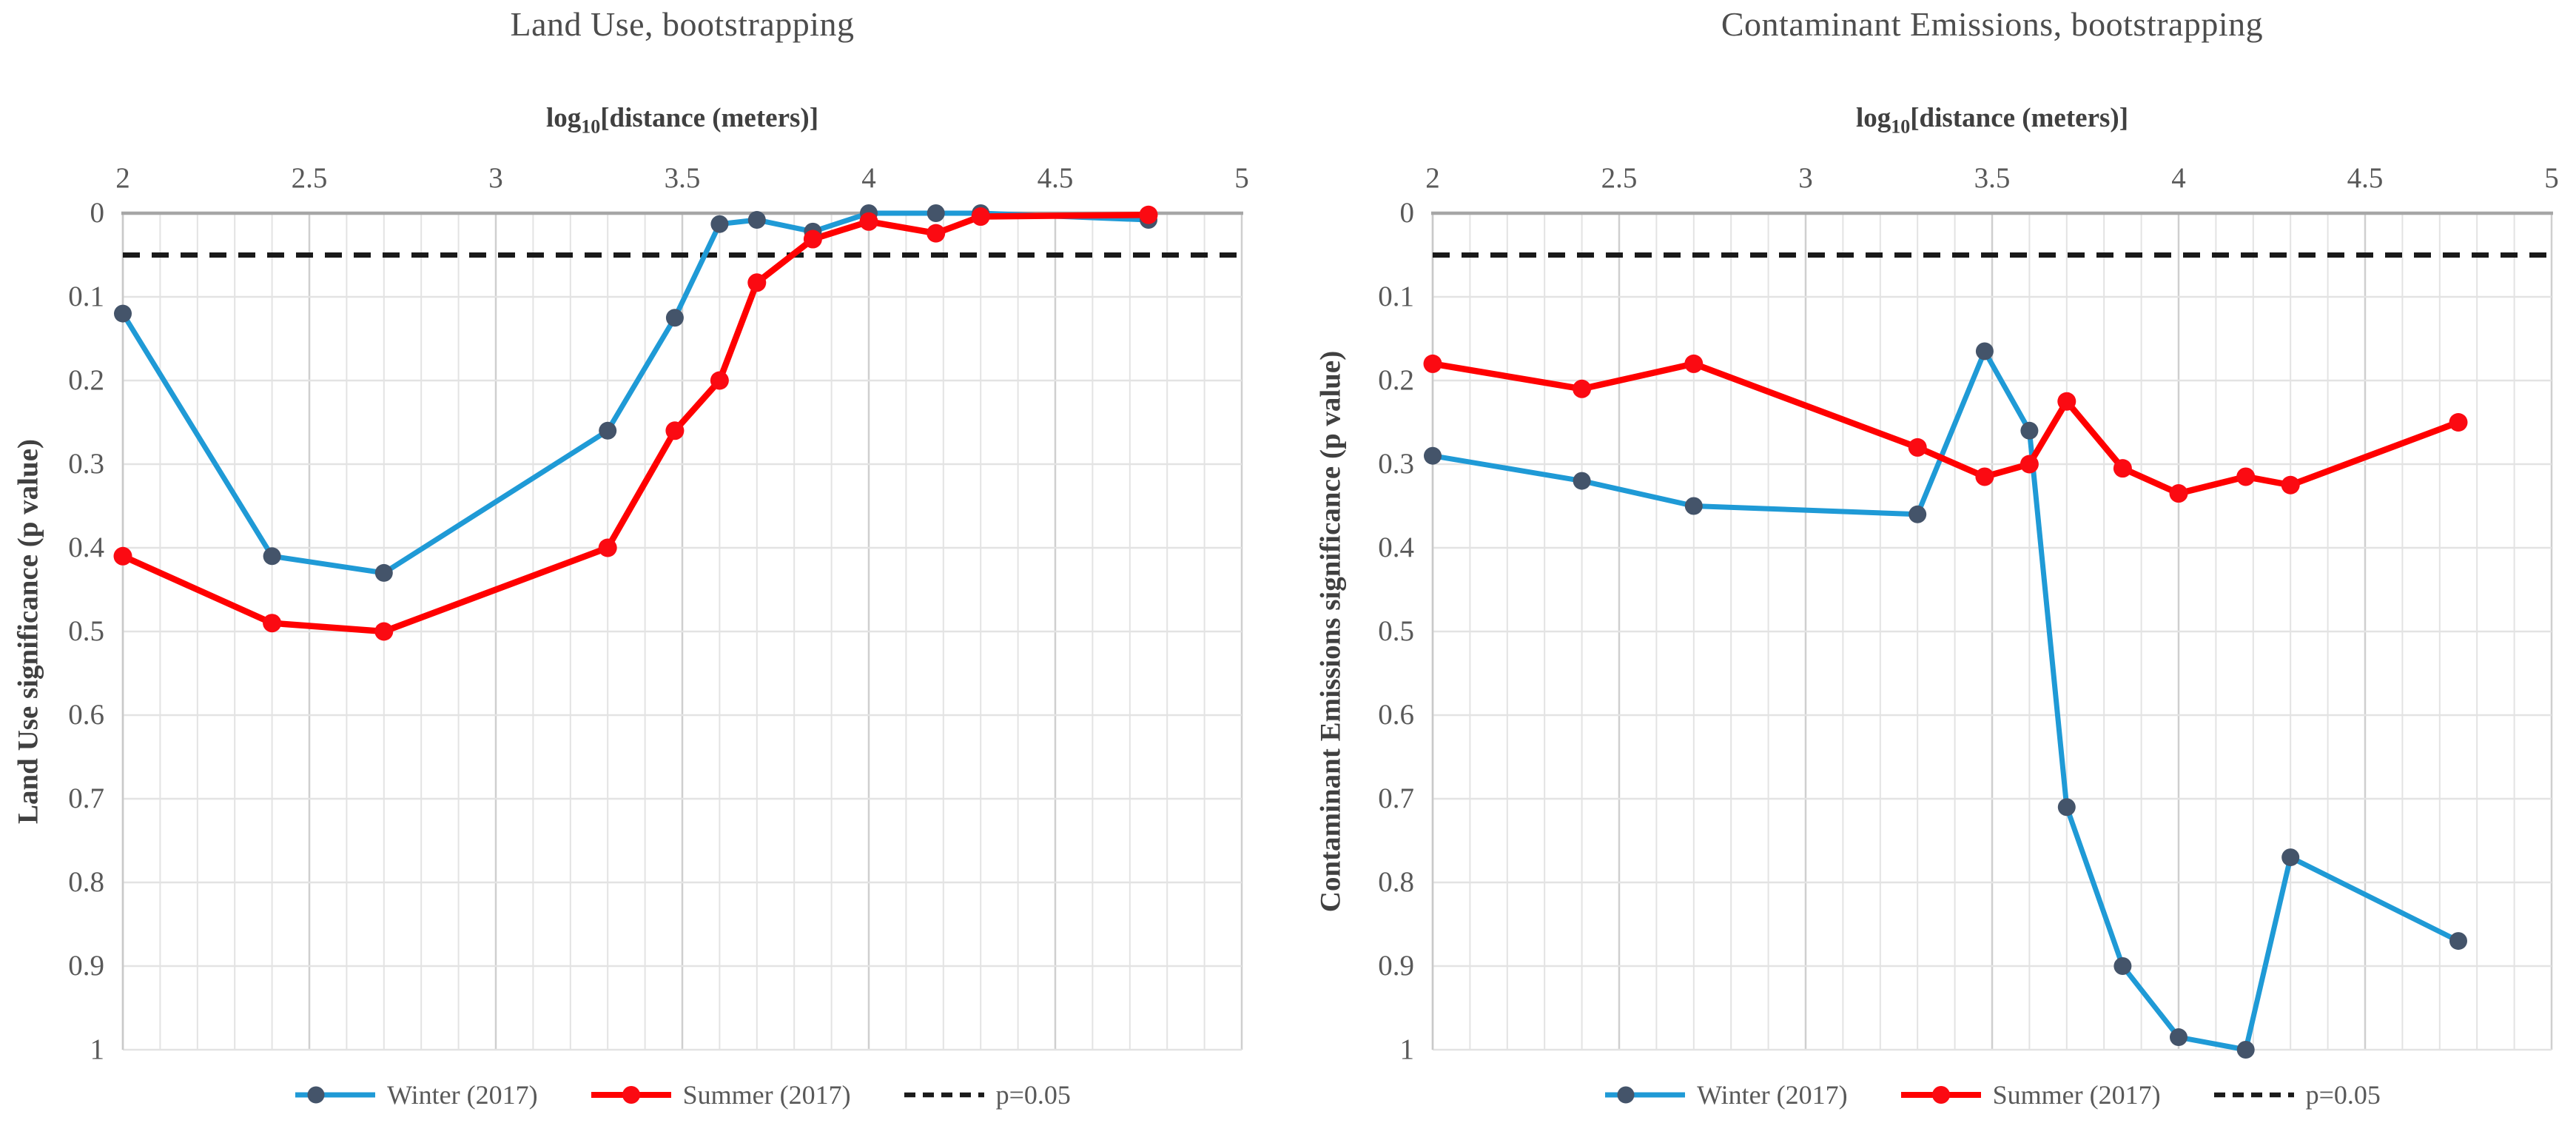 This screenshot has height=1143, width=2576. I want to click on reference-legend-swatch-icon, so click(944, 1095).